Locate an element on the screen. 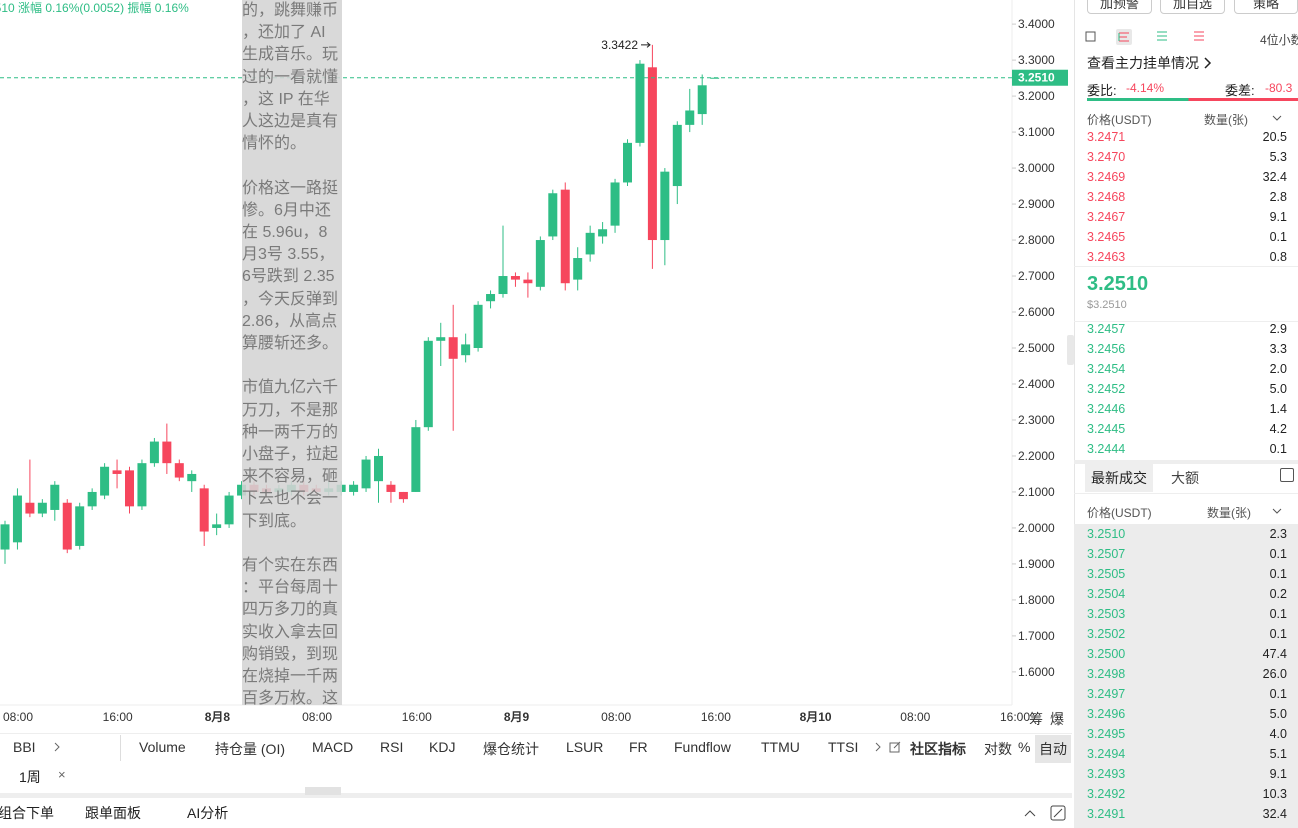 Image resolution: width=1298 pixels, height=828 pixels. community-indicator: 社区指标 is located at coordinates (938, 749).